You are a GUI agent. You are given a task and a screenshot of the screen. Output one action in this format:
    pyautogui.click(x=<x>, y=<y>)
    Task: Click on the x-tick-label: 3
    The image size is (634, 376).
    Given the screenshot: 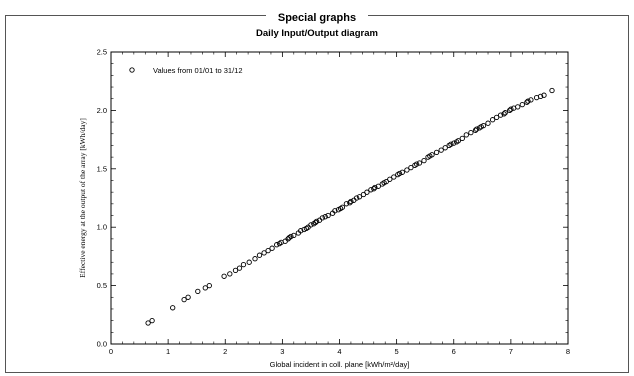 What is the action you would take?
    pyautogui.click(x=282, y=351)
    